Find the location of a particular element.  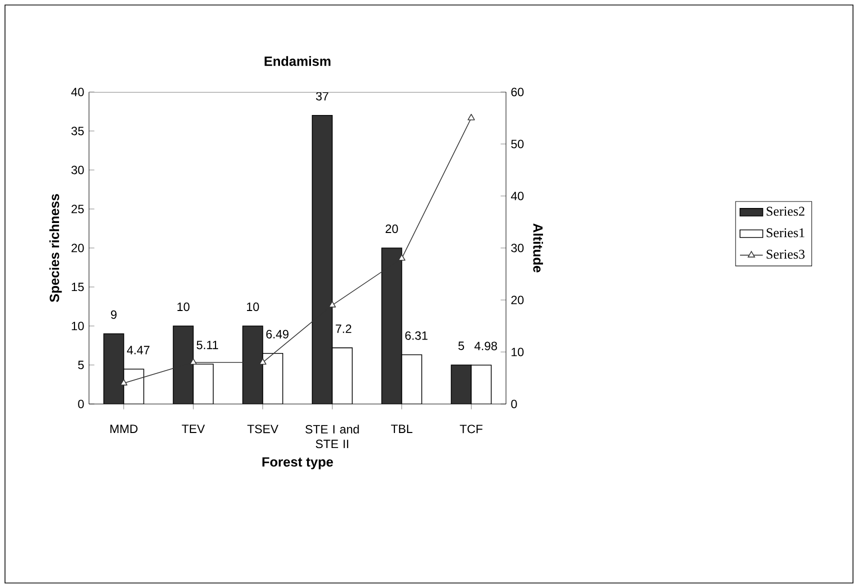

x-tick-label: TSEV is located at coordinates (262, 429).